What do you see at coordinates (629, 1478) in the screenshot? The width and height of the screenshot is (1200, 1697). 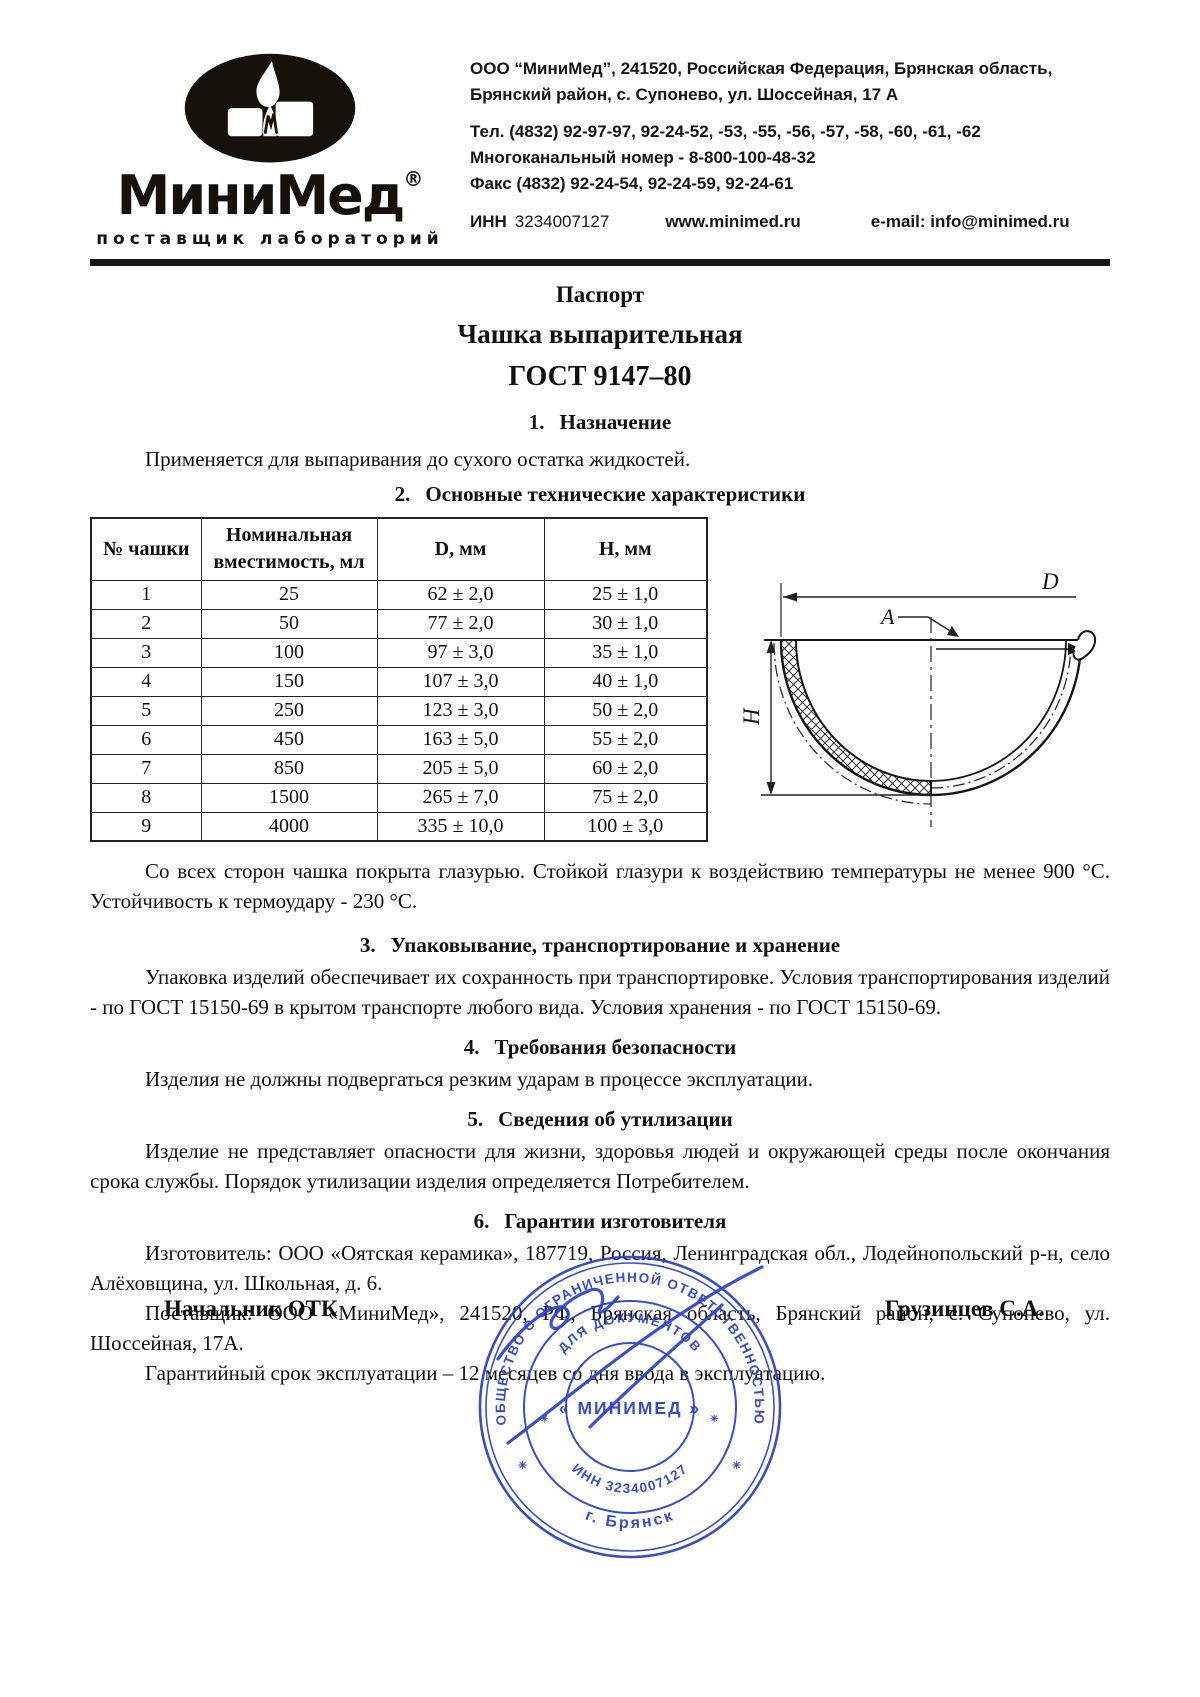 I see `stamp-inn-text: ИНН 3234007127` at bounding box center [629, 1478].